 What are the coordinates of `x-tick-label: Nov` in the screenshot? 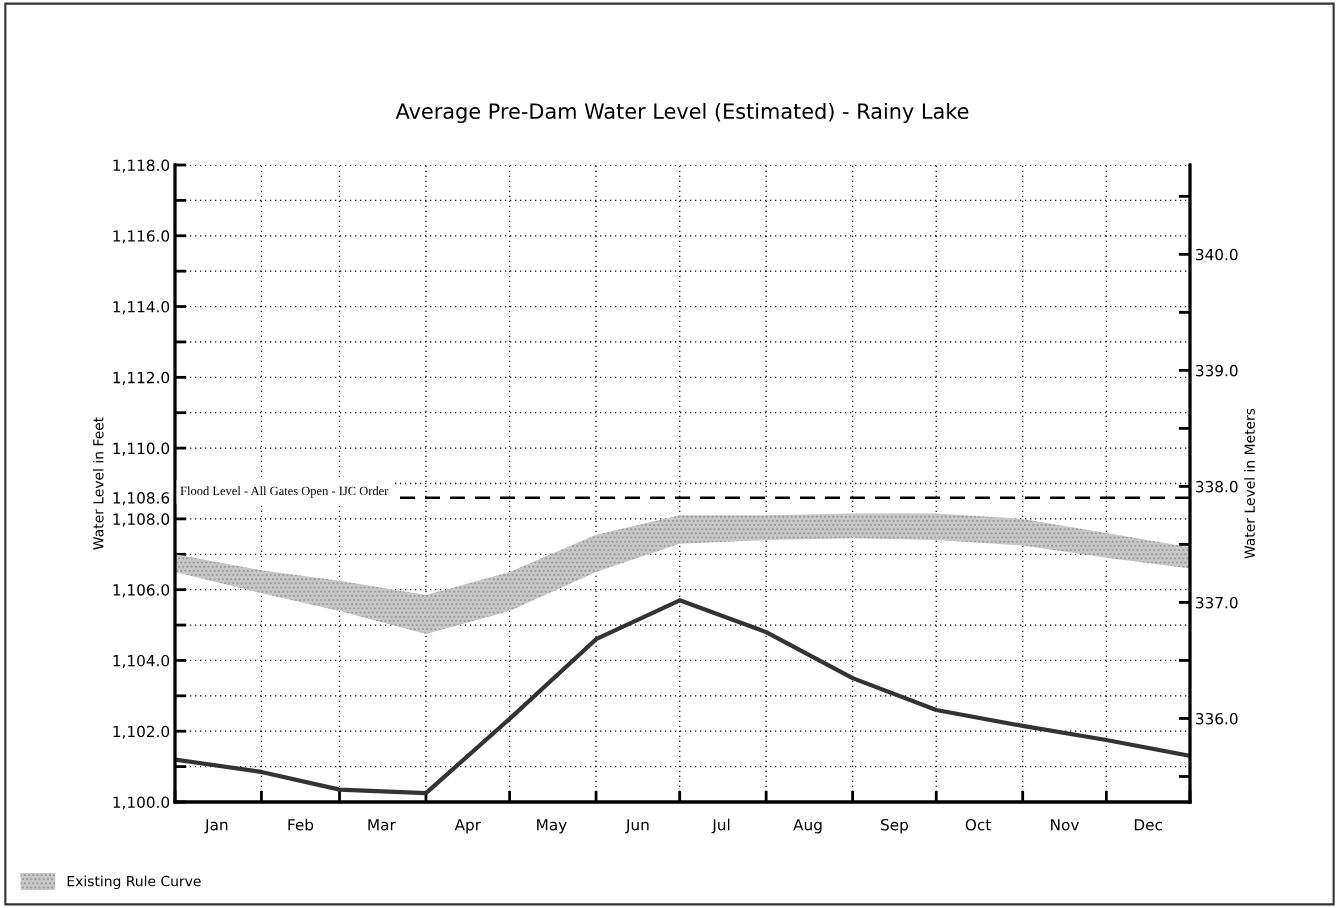 It's located at (1065, 825).